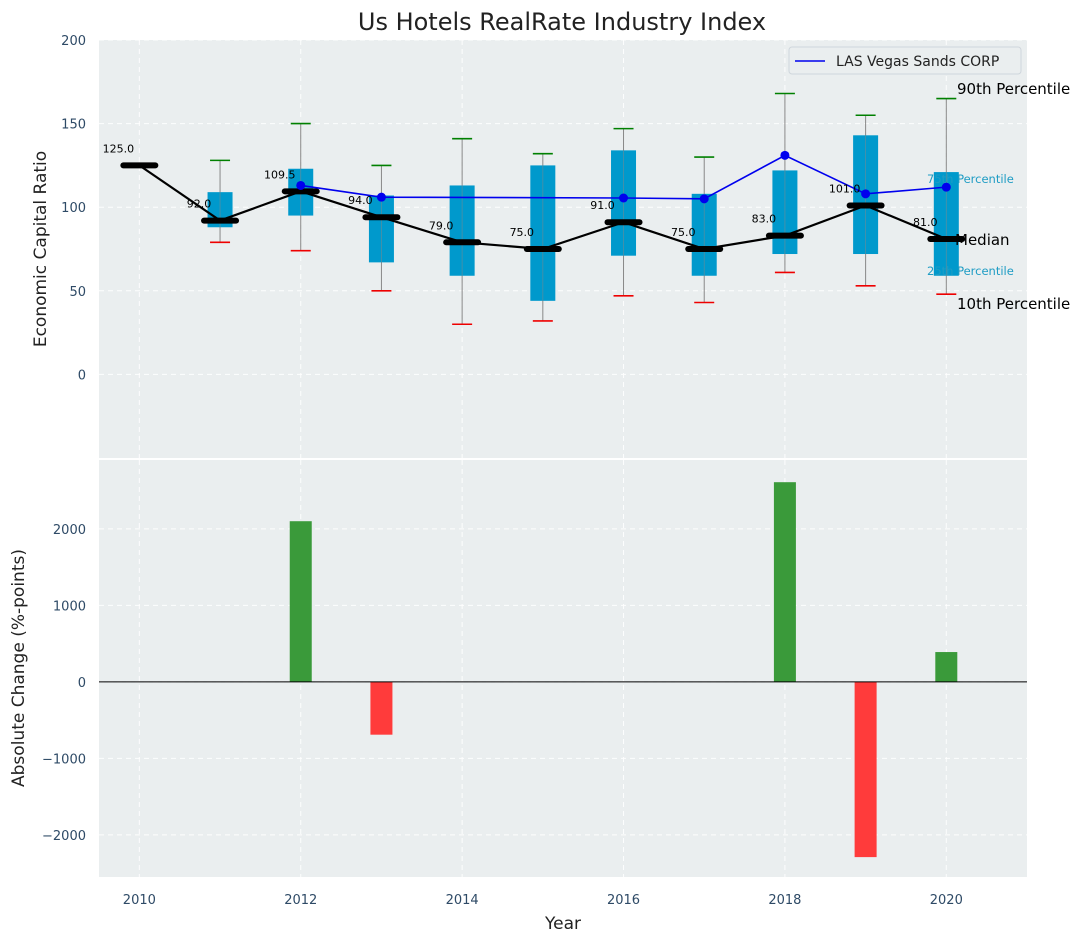  Describe the element at coordinates (69, 606) in the screenshot. I see `bottom-y-tick-label: 1000` at that location.